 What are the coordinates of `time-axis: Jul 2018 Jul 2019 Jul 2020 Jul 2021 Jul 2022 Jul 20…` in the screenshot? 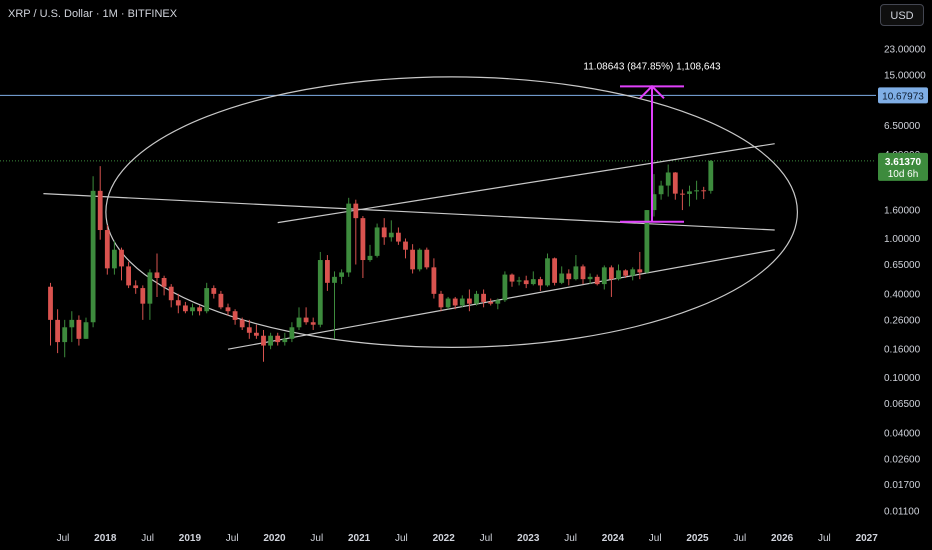 It's located at (468, 538).